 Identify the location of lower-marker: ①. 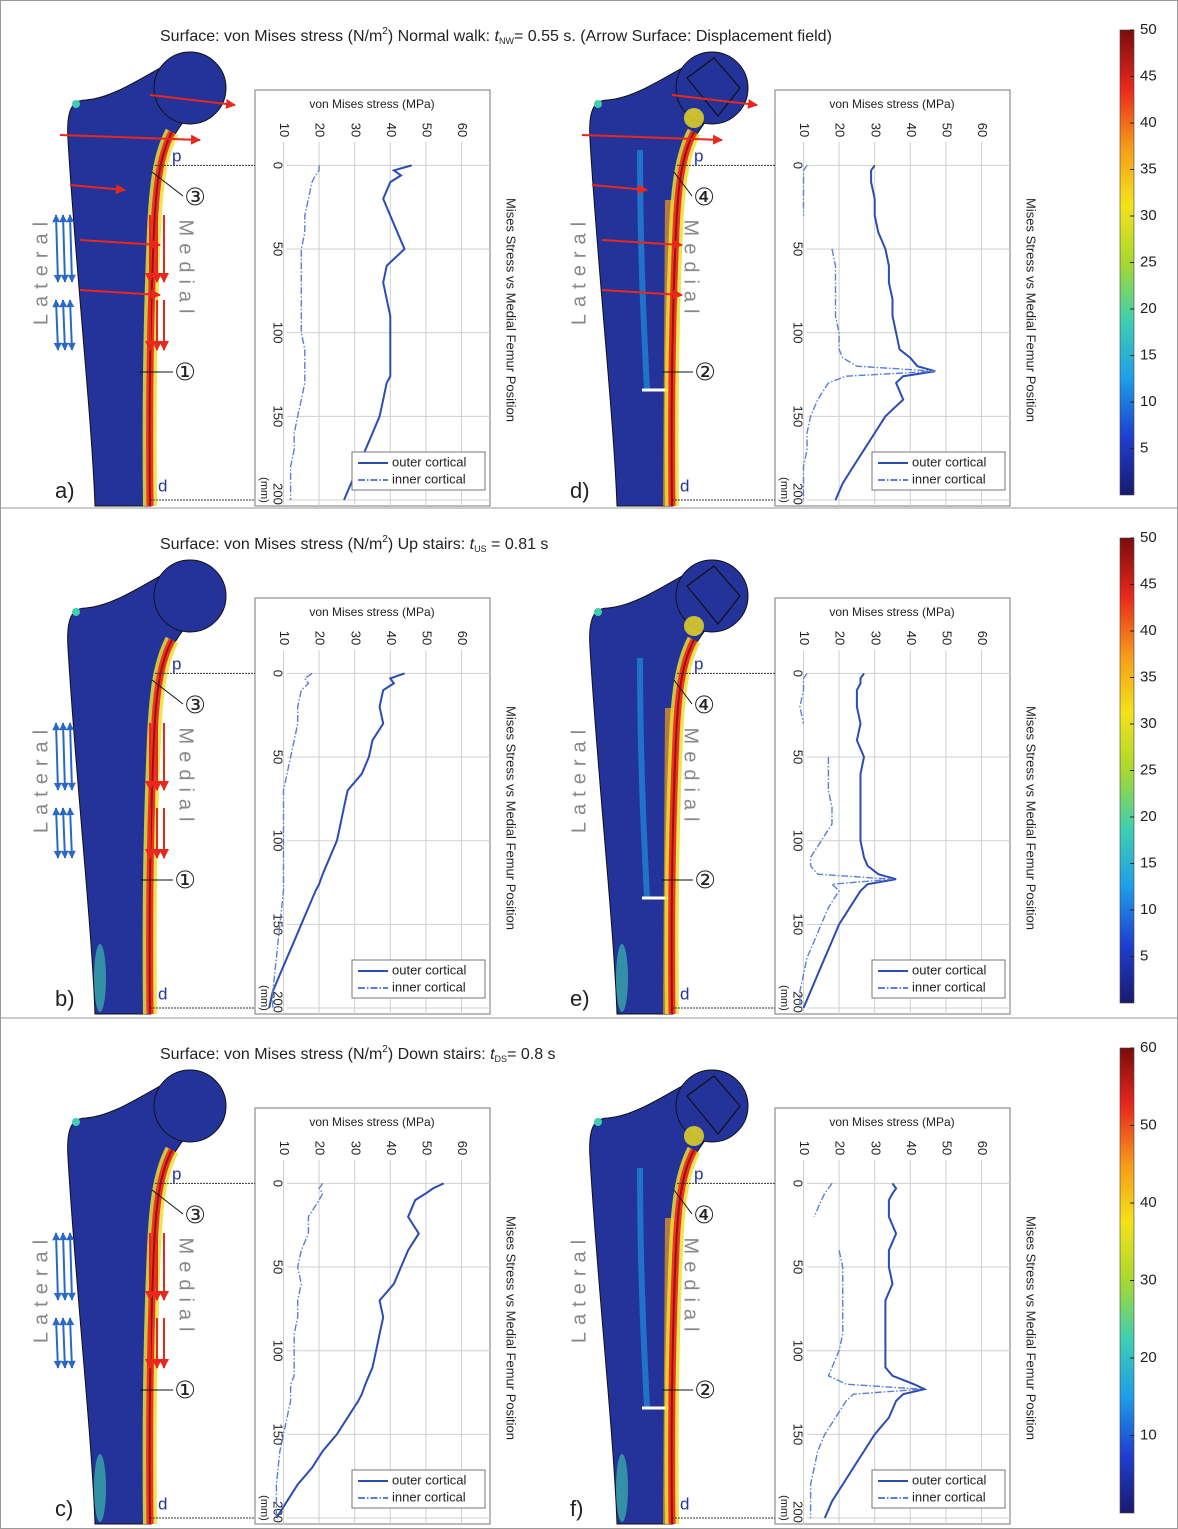
(185, 1390).